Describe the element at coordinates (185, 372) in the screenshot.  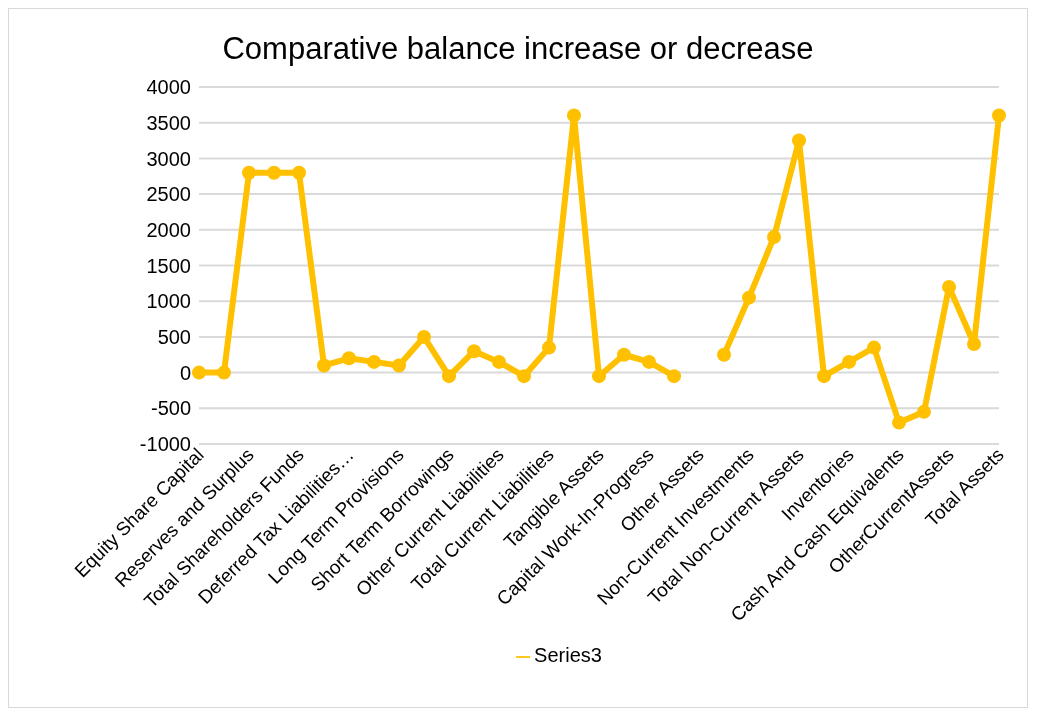
I see `y-tick-label: 0` at that location.